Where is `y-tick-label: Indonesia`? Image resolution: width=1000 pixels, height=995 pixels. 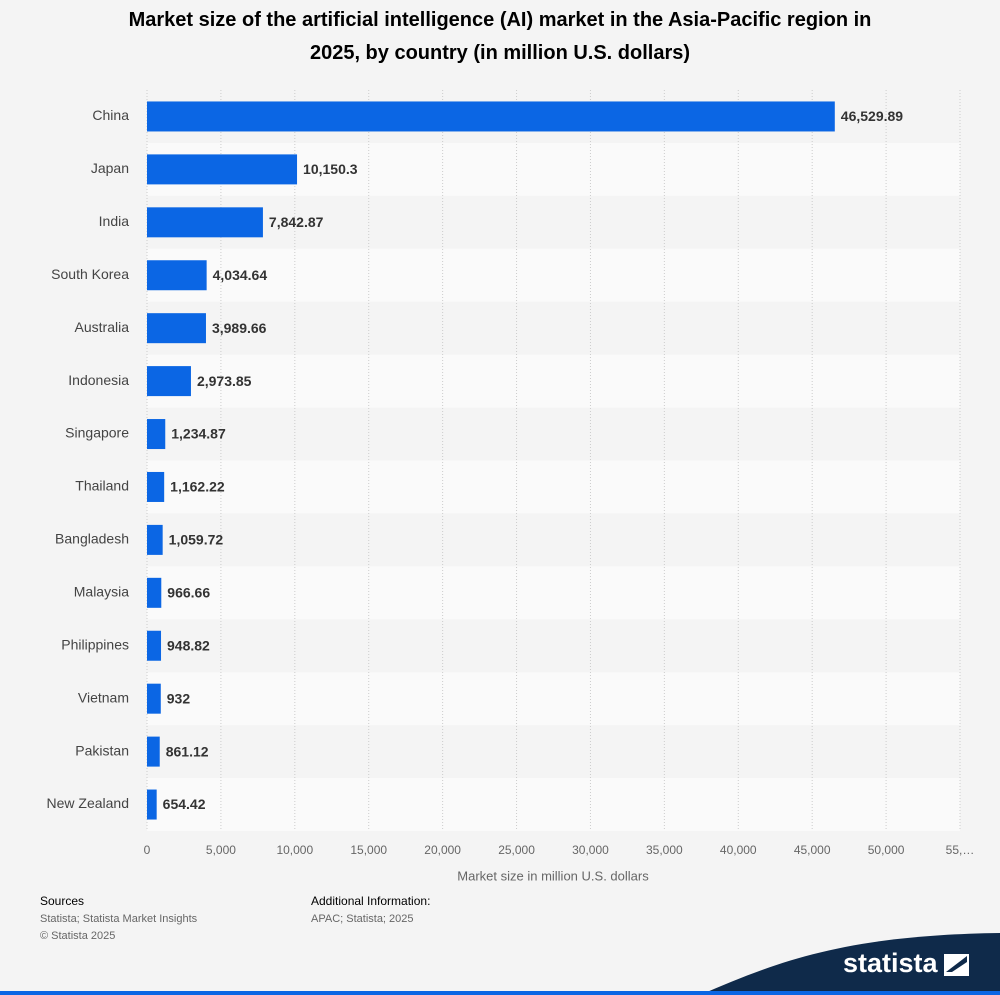
y-tick-label: Indonesia is located at coordinates (98, 380).